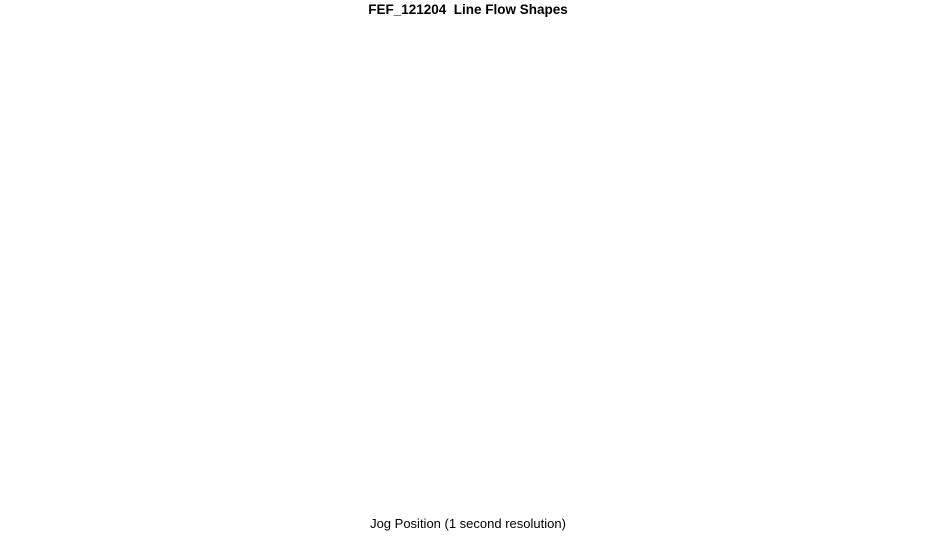 This screenshot has height=540, width=936. Describe the element at coordinates (468, 523) in the screenshot. I see `x-axis-label: Jog Position (1 second resolution)` at that location.